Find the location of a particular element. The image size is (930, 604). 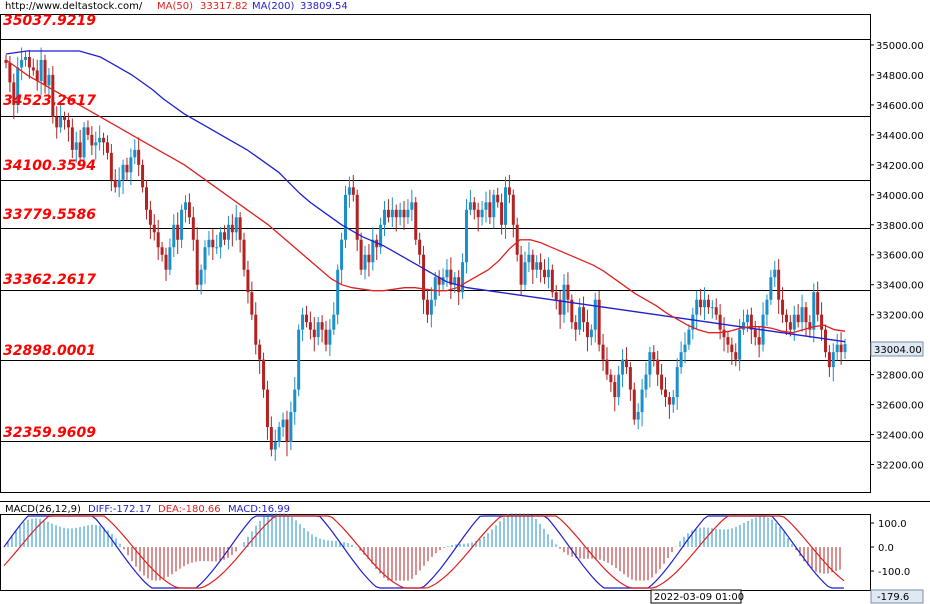

level-label-2: 34523.2617 is located at coordinates (49, 101).